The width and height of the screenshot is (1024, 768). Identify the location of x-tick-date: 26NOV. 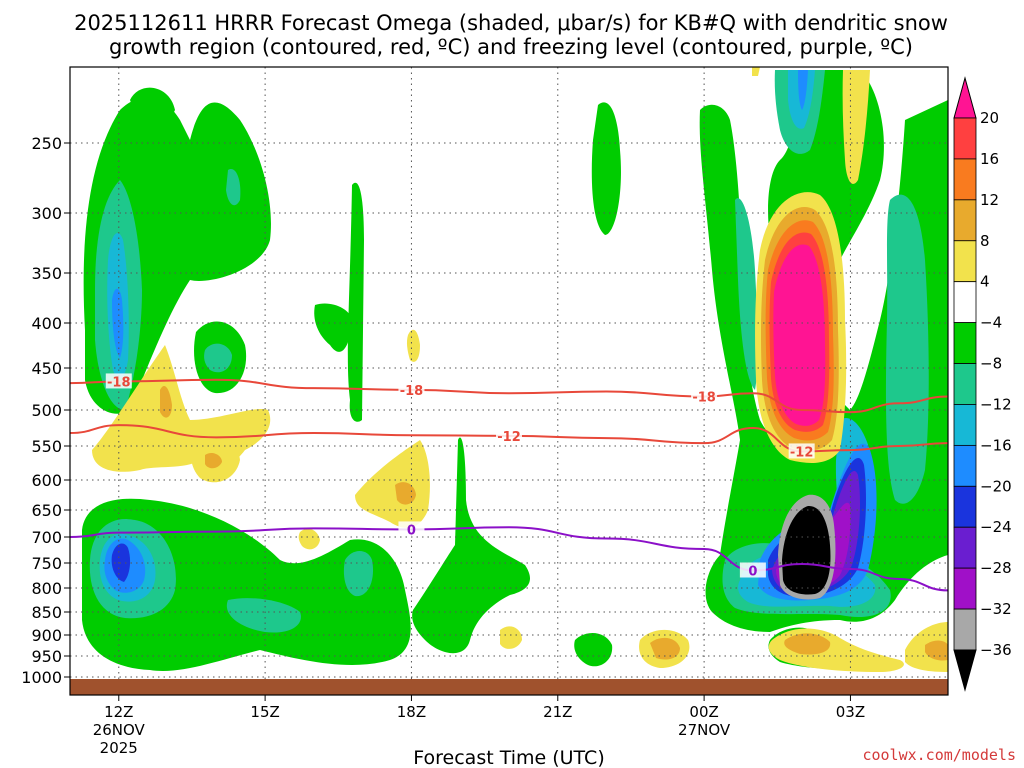
(119, 730).